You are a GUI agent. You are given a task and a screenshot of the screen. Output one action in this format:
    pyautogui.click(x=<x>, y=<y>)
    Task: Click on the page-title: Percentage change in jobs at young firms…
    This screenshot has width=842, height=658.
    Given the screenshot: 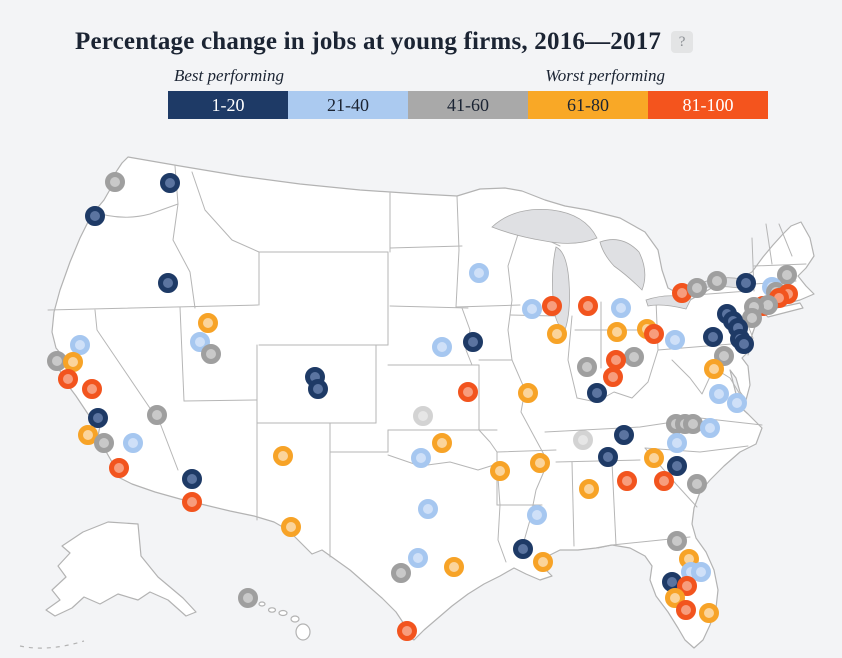 What is the action you would take?
    pyautogui.click(x=368, y=41)
    